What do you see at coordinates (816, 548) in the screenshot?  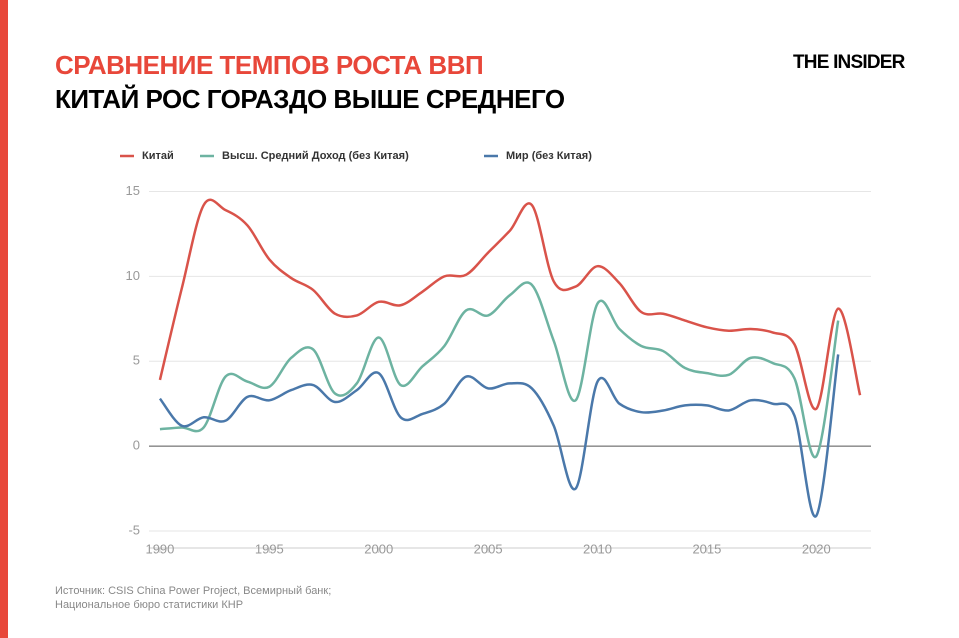 I see `x-tick-label: 2020` at bounding box center [816, 548].